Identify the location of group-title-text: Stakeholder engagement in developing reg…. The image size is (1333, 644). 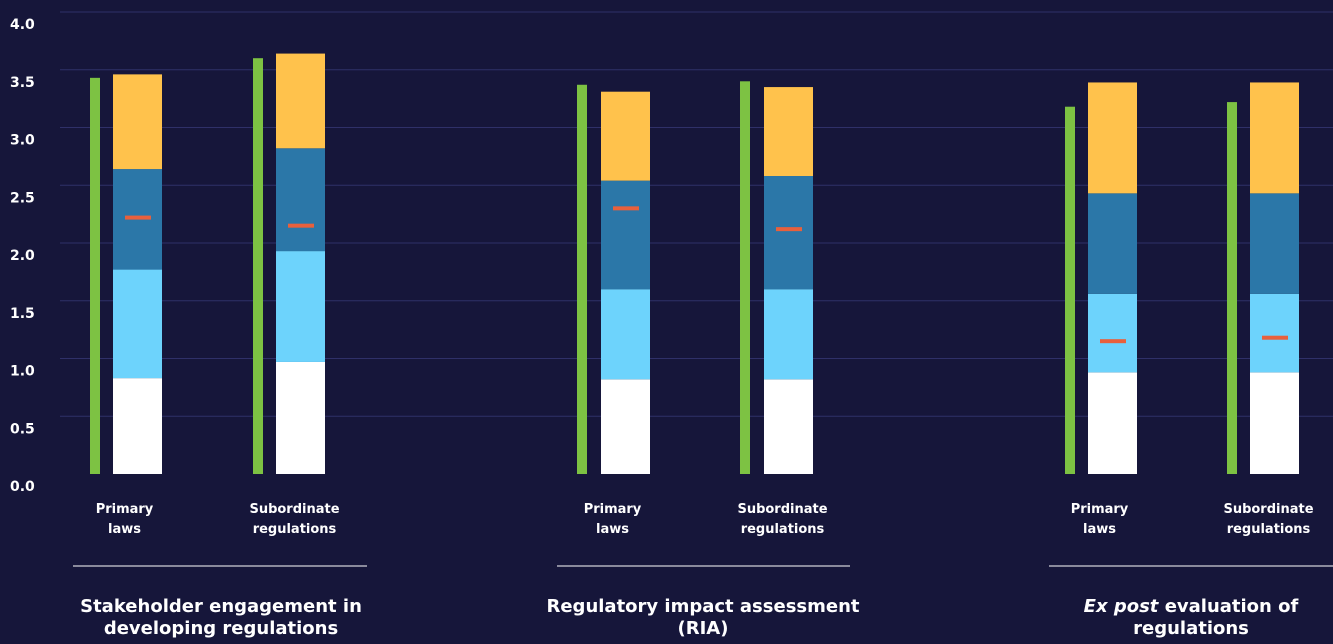
(221, 617).